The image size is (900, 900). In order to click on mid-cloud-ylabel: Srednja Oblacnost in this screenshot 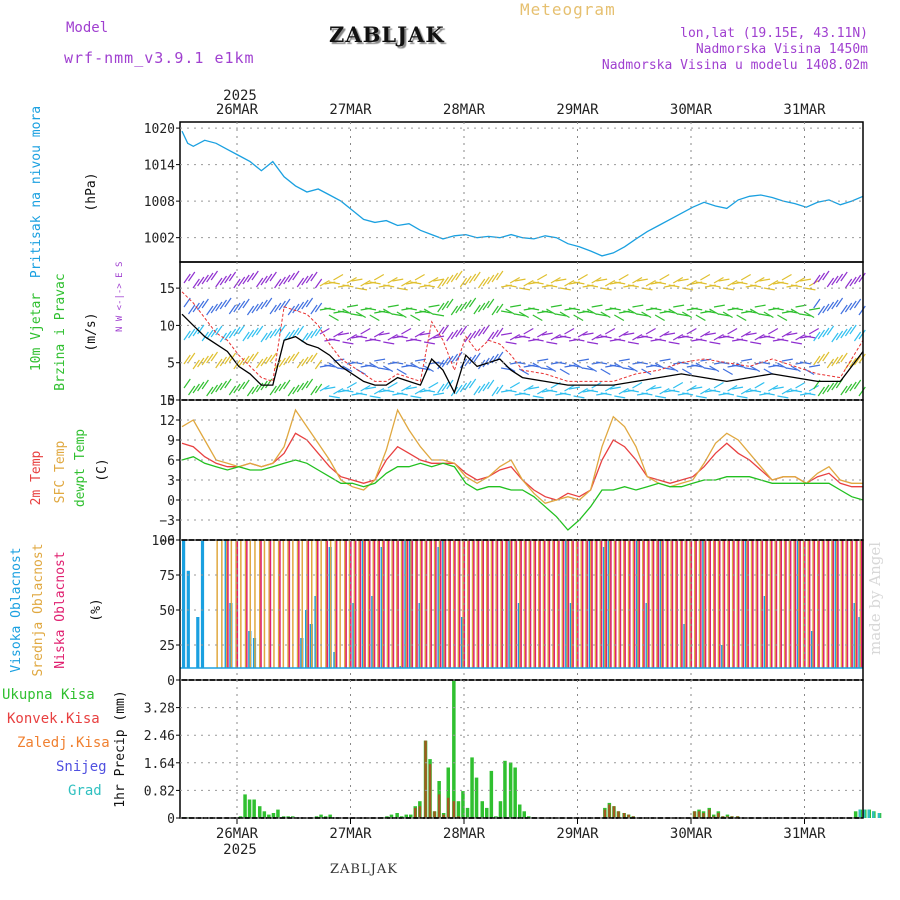, I will do `click(38, 609)`.